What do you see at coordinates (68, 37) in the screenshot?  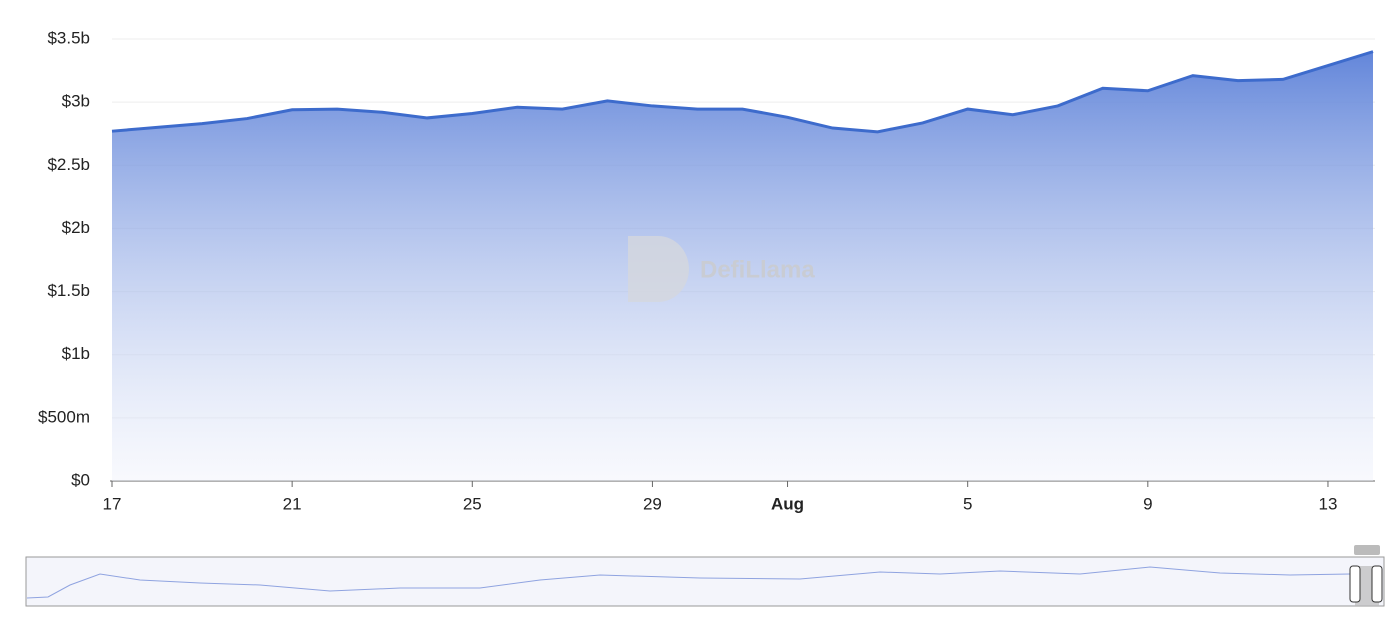 I see `y-tick-label: $3.5b` at bounding box center [68, 37].